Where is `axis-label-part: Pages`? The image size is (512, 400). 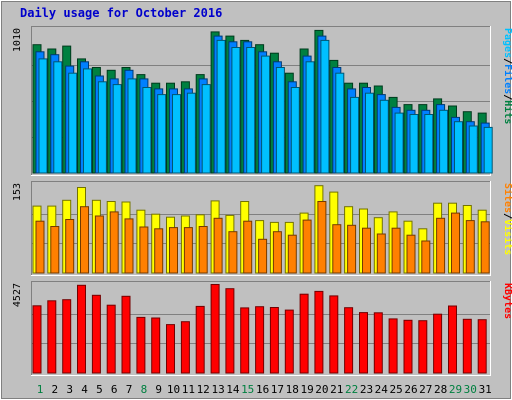
axis-label-part: Pages is located at coordinates (507, 43).